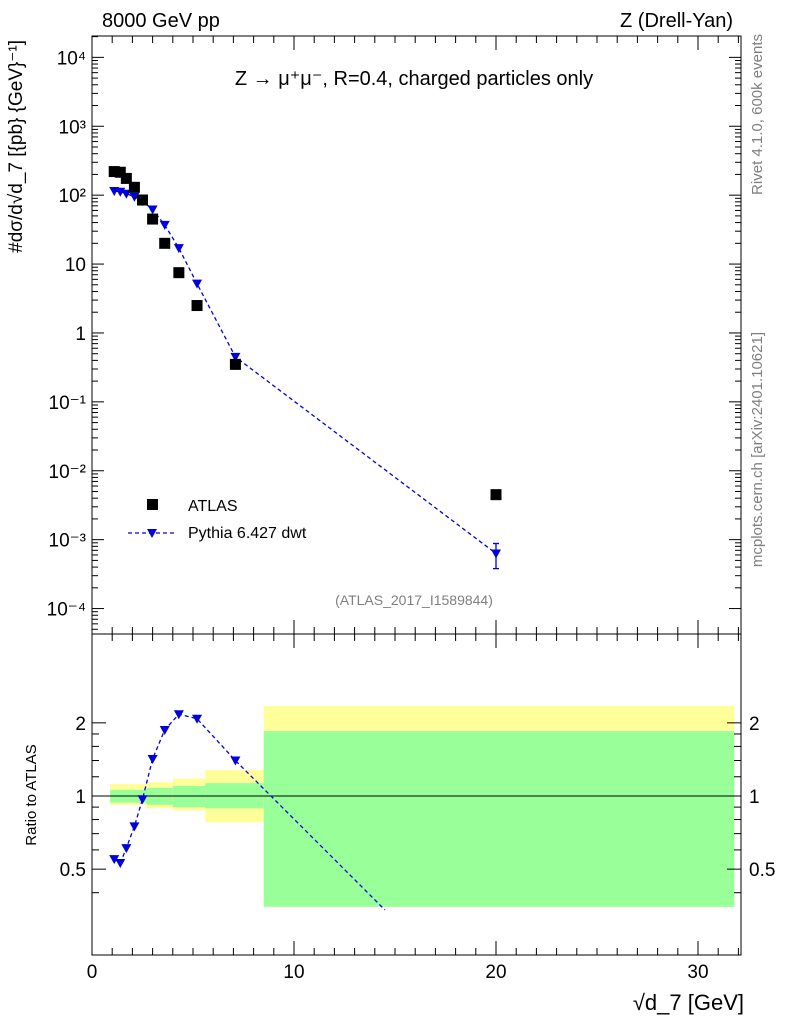 This screenshot has width=786, height=1024. I want to click on ratio-y-label: Ratio to ATLAS, so click(31, 794).